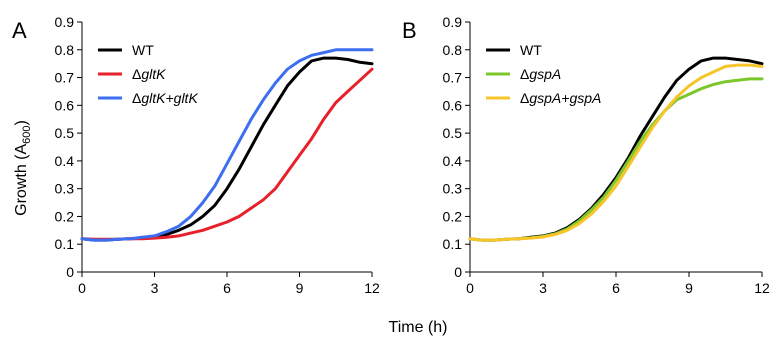  I want to click on legend-a: WT ΔgltK ΔgltK+gltK, so click(148, 74).